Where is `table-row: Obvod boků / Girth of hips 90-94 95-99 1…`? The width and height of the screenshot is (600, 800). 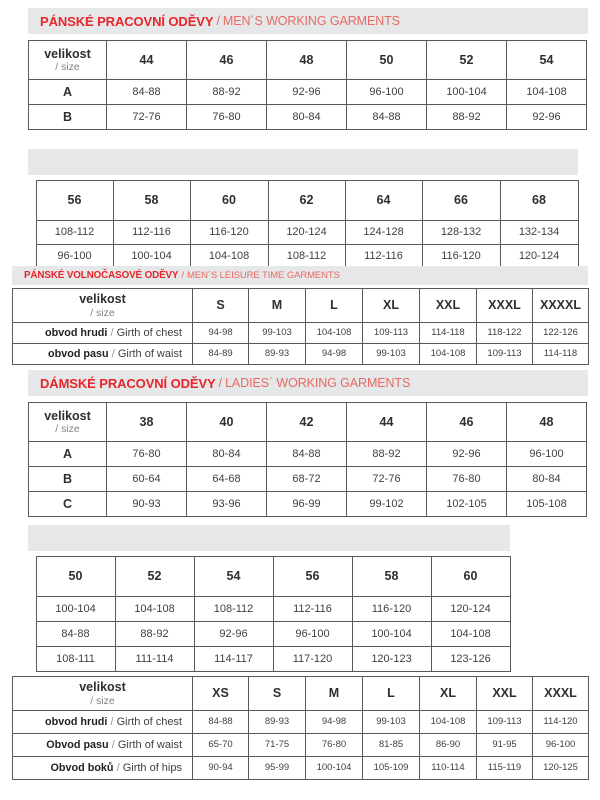
table-row: Obvod boků / Girth of hips 90-94 95-99 1… is located at coordinates (300, 768).